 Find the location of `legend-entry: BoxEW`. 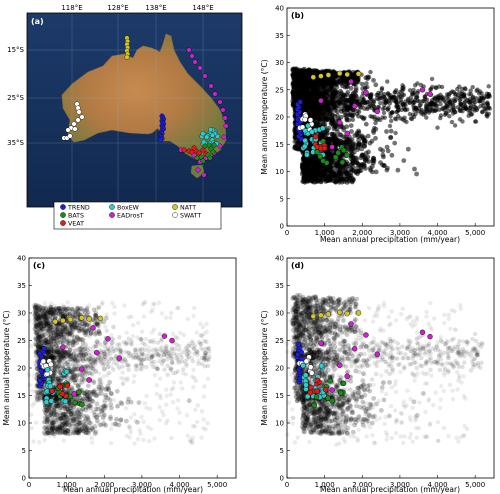

legend-entry: BoxEW is located at coordinates (124, 207).